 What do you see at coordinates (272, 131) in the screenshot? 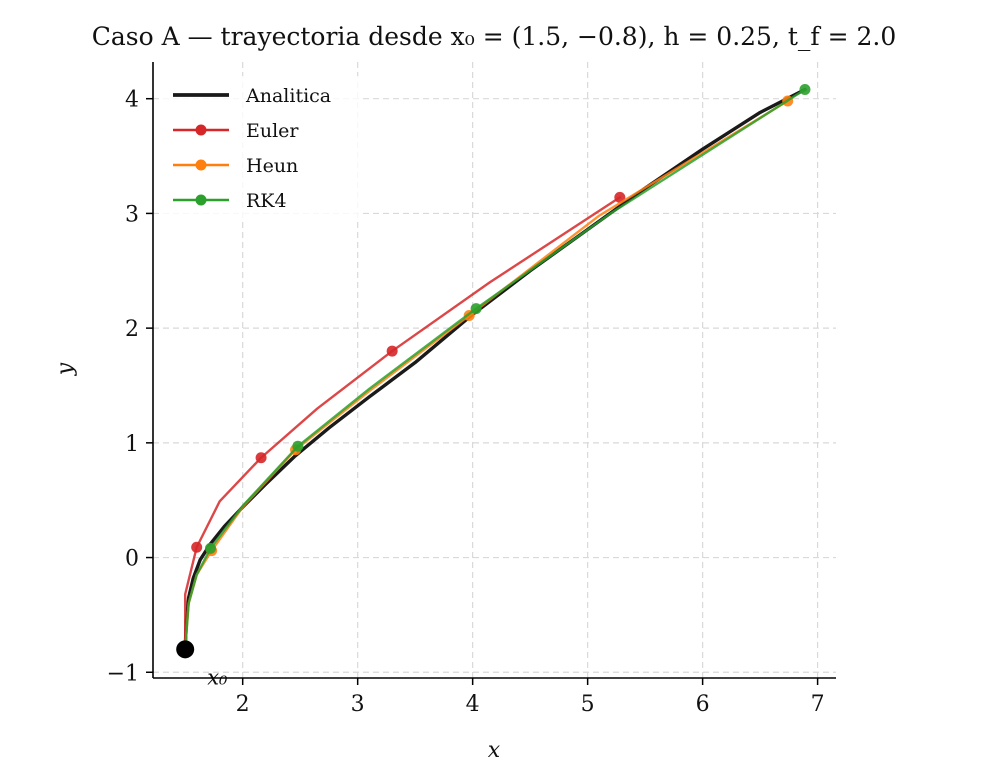
I see `legend-label-euler: Euler` at bounding box center [272, 131].